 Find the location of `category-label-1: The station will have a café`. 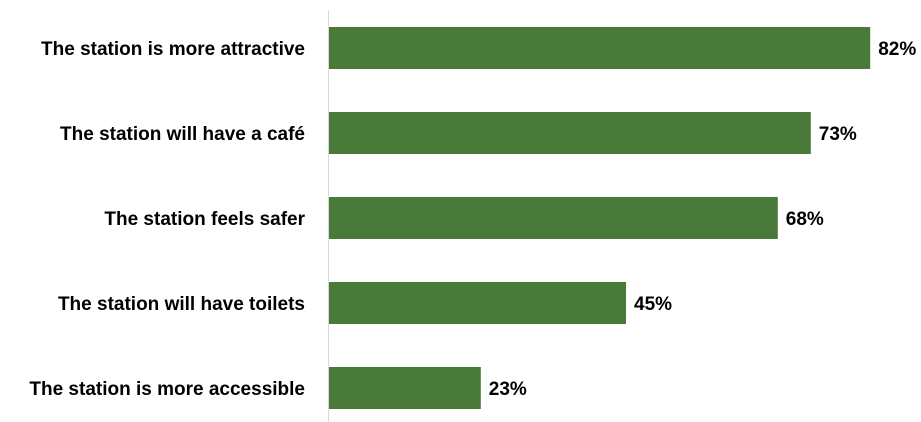

category-label-1: The station will have a café is located at coordinates (182, 134).